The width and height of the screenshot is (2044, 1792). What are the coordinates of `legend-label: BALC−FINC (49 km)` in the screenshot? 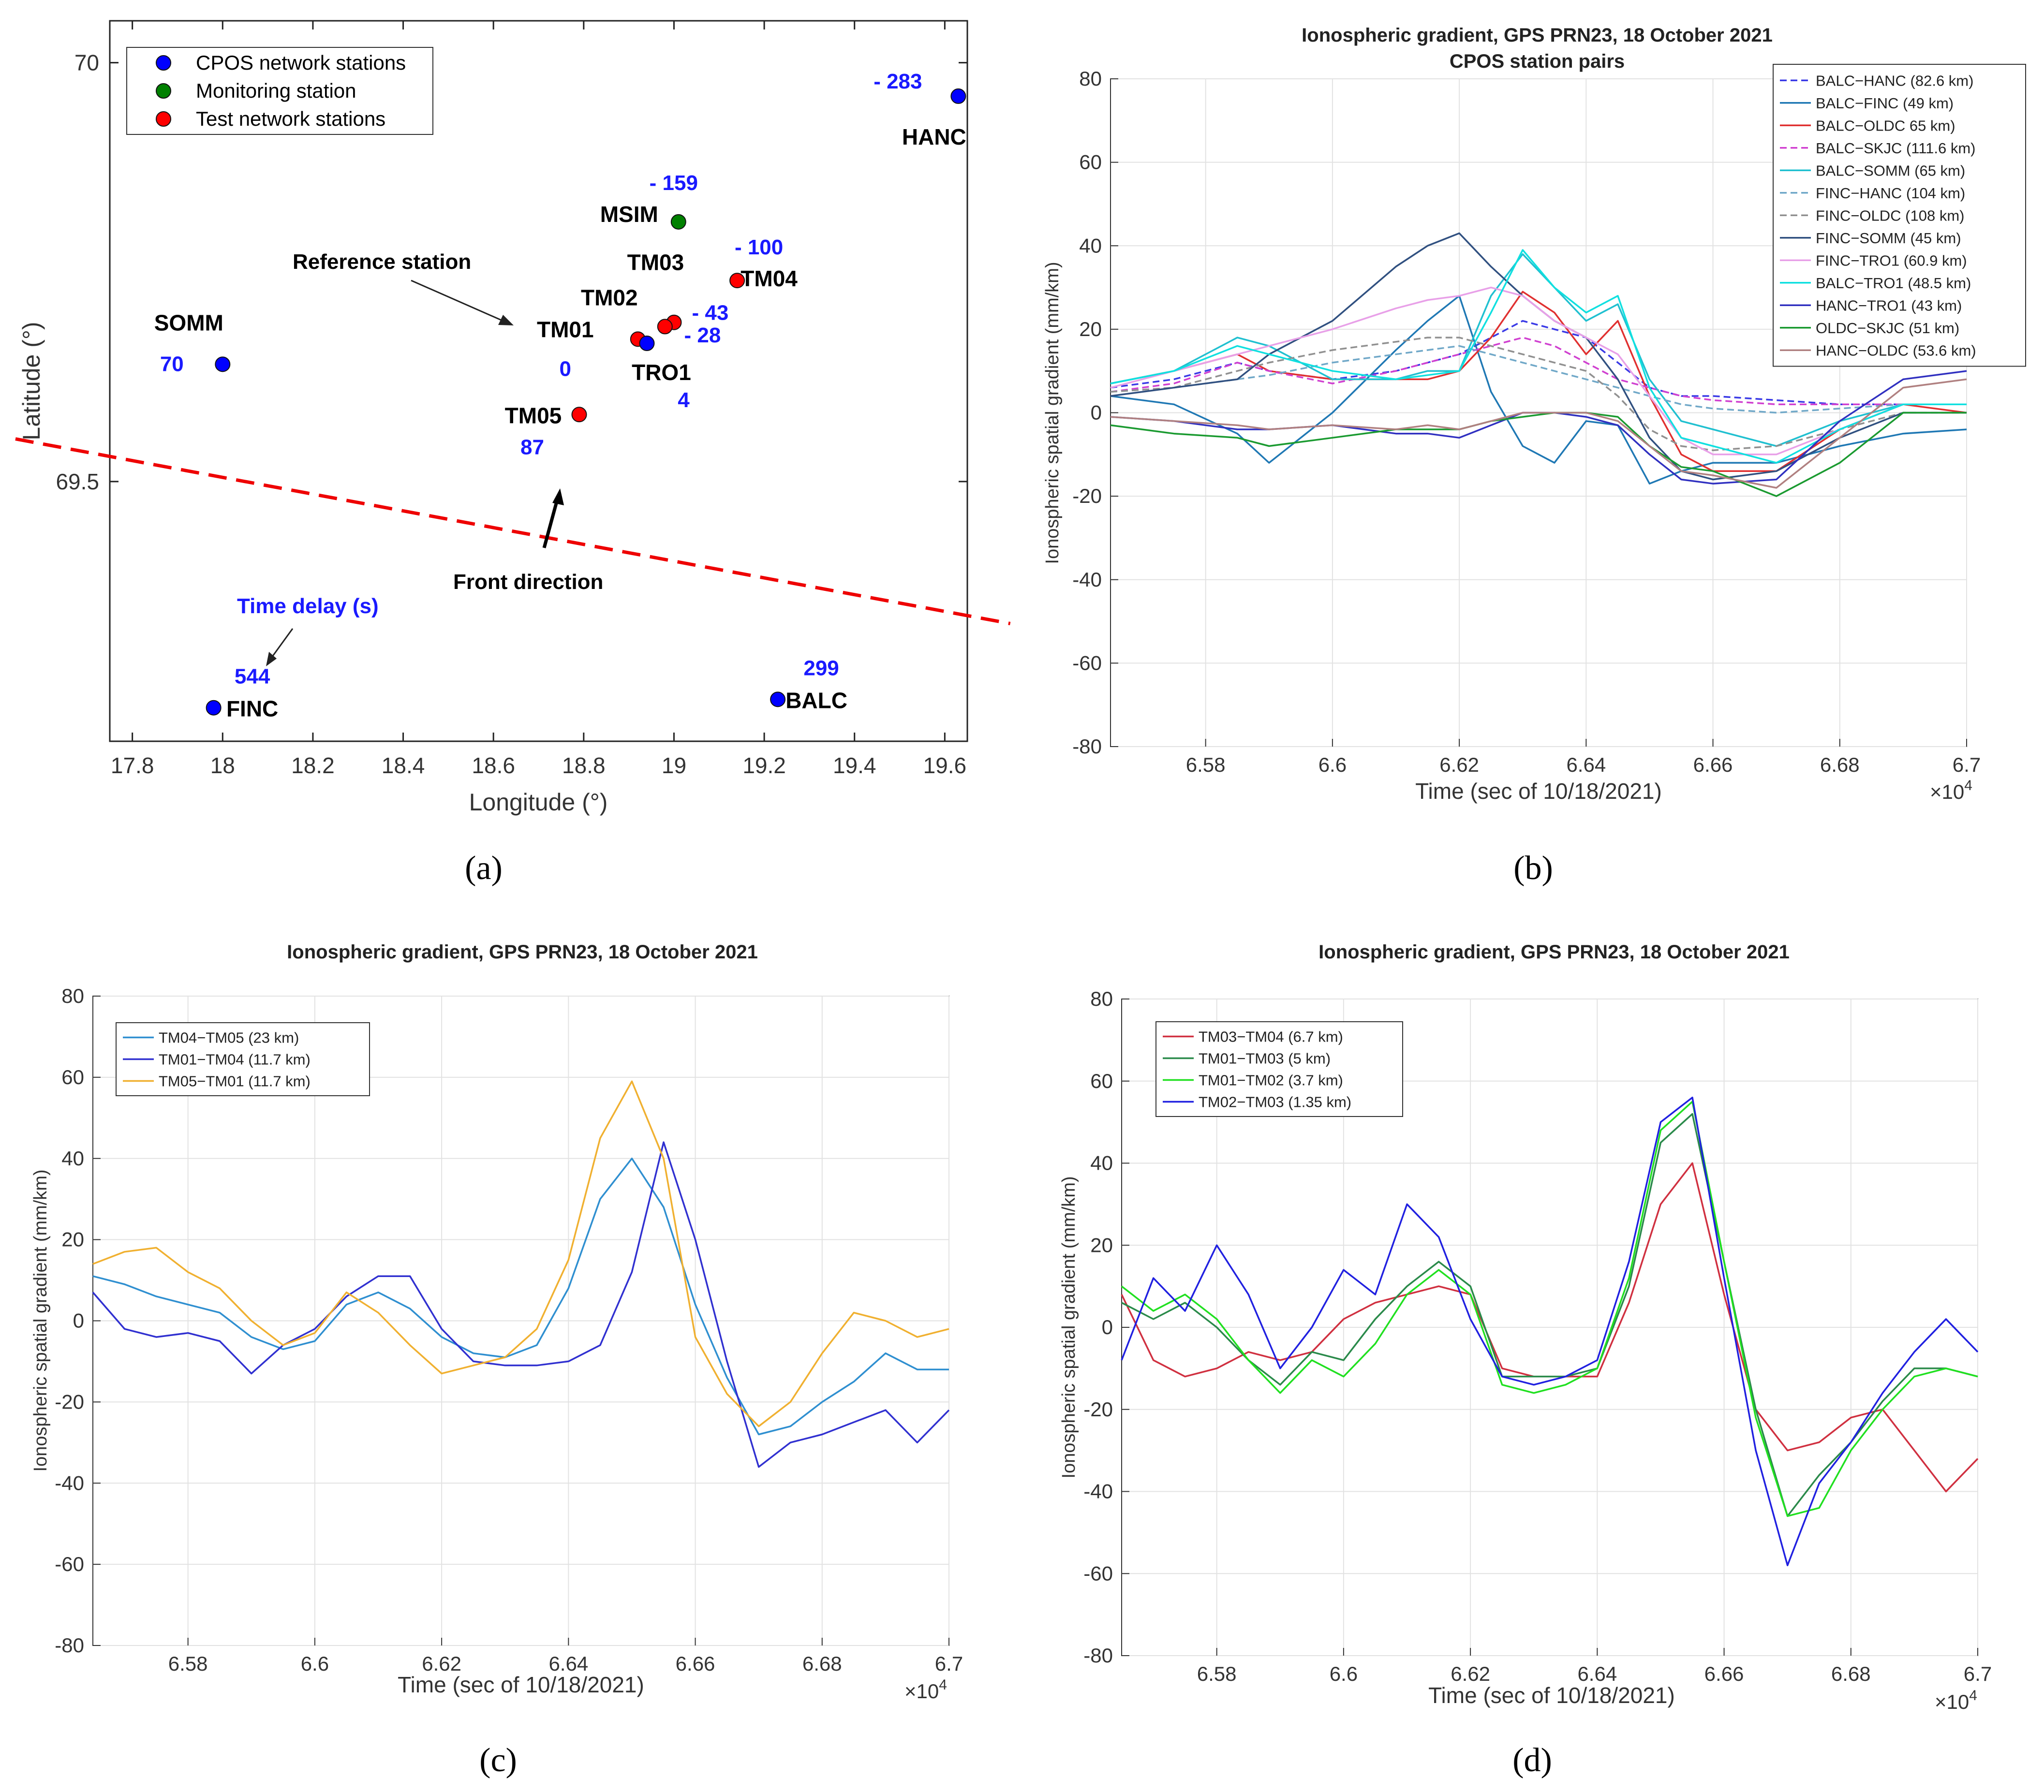 It's located at (1885, 103).